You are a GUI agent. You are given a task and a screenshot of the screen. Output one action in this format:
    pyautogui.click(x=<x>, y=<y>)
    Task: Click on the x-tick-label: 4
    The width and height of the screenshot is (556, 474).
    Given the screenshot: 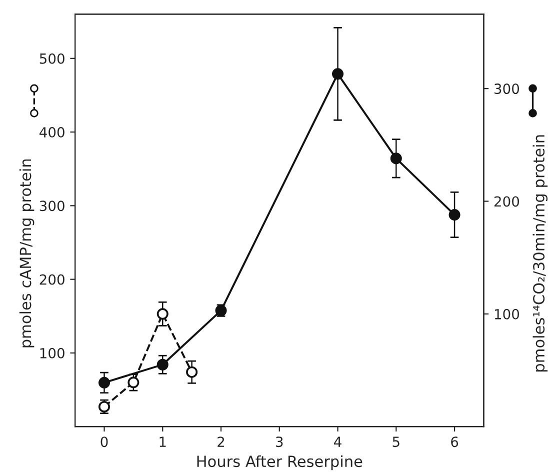 What is the action you would take?
    pyautogui.click(x=338, y=441)
    